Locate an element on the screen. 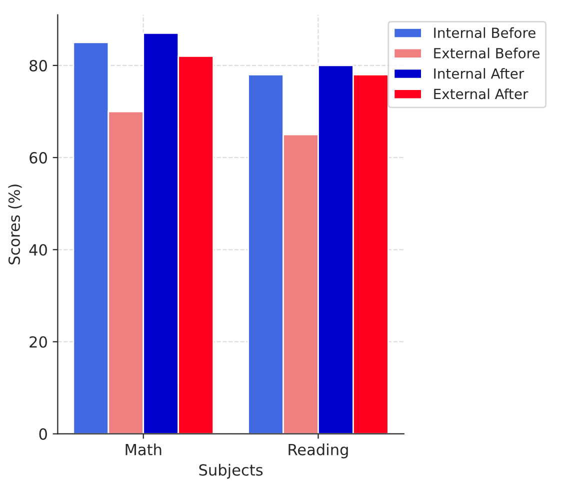  y-tick-label: 20 is located at coordinates (38, 342).